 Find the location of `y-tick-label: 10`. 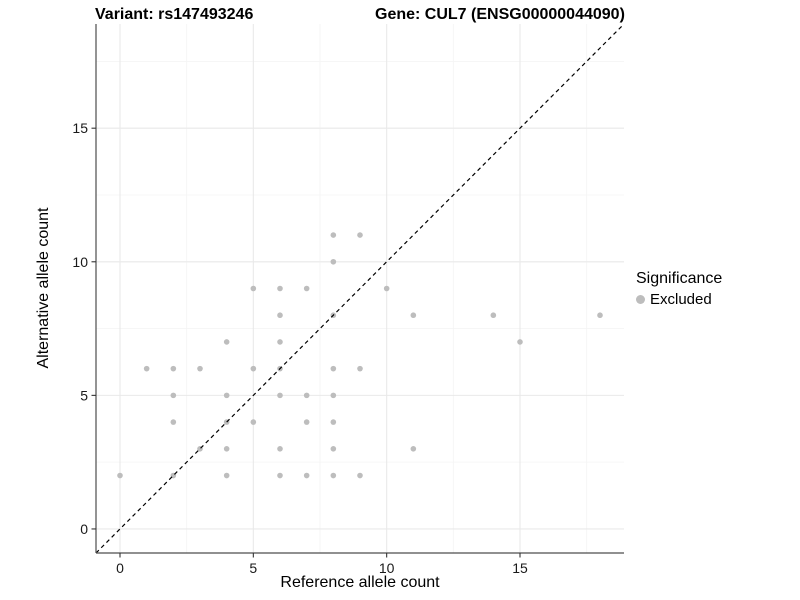

y-tick-label: 10 is located at coordinates (80, 262).